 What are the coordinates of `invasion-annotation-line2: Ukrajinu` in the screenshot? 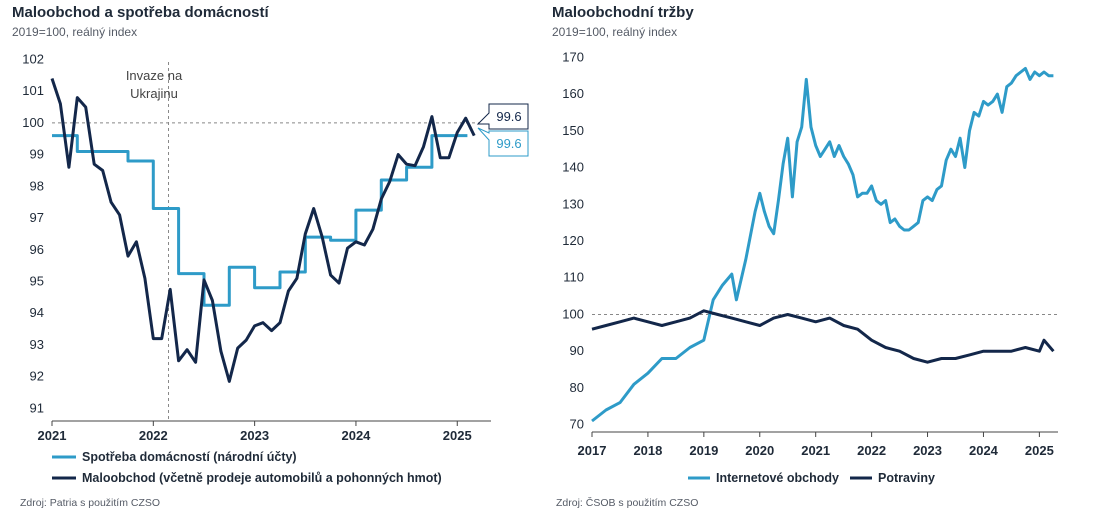 It's located at (154, 93).